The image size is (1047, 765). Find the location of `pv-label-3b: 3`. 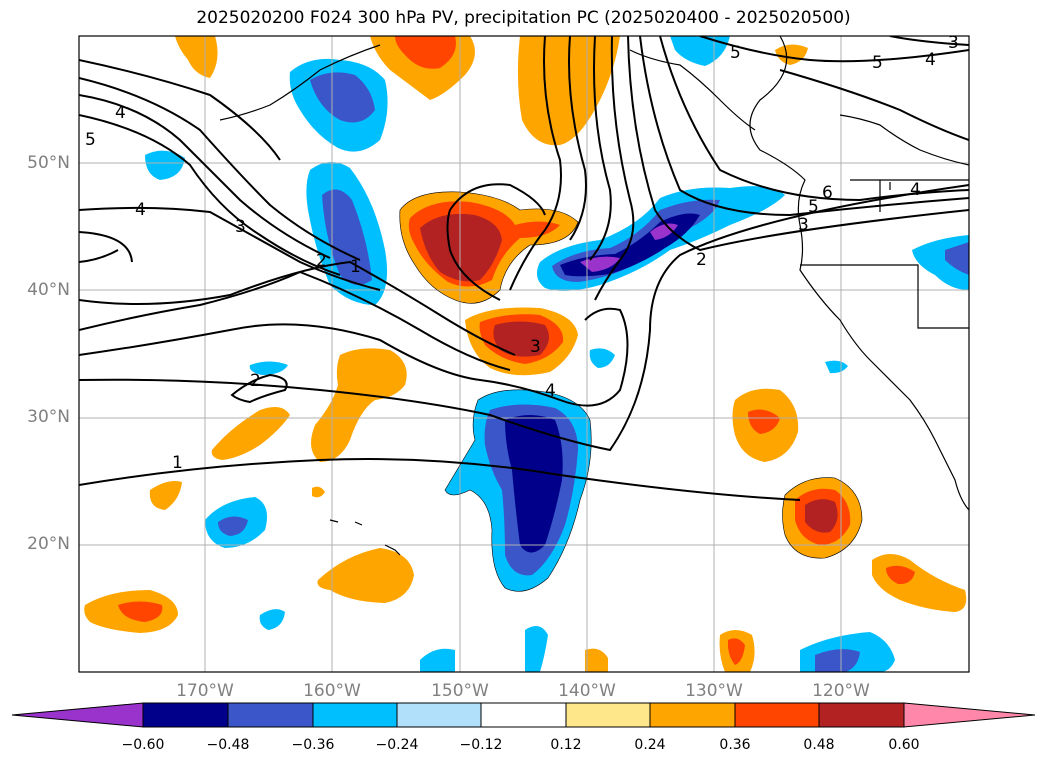

pv-label-3b: 3 is located at coordinates (535, 347).